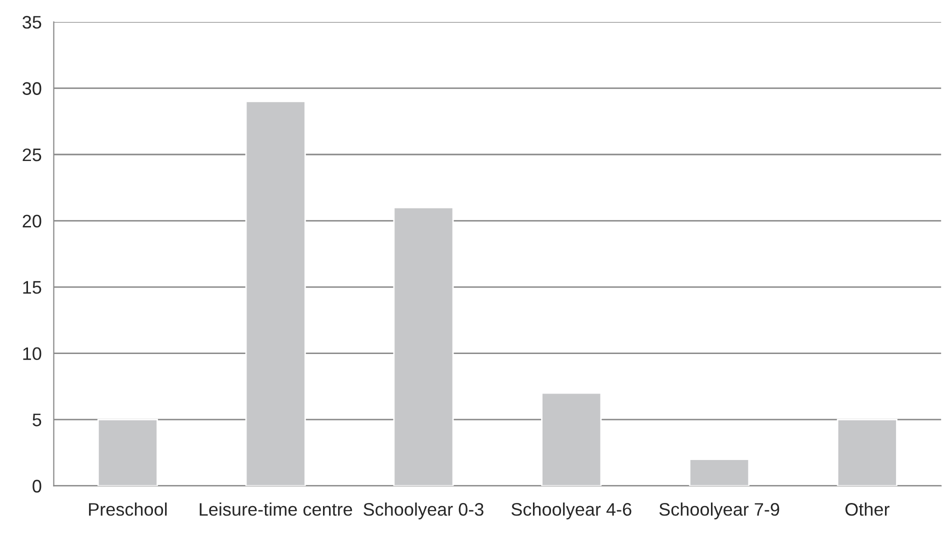 The image size is (943, 549). What do you see at coordinates (867, 509) in the screenshot?
I see `x-tick-label: Other` at bounding box center [867, 509].